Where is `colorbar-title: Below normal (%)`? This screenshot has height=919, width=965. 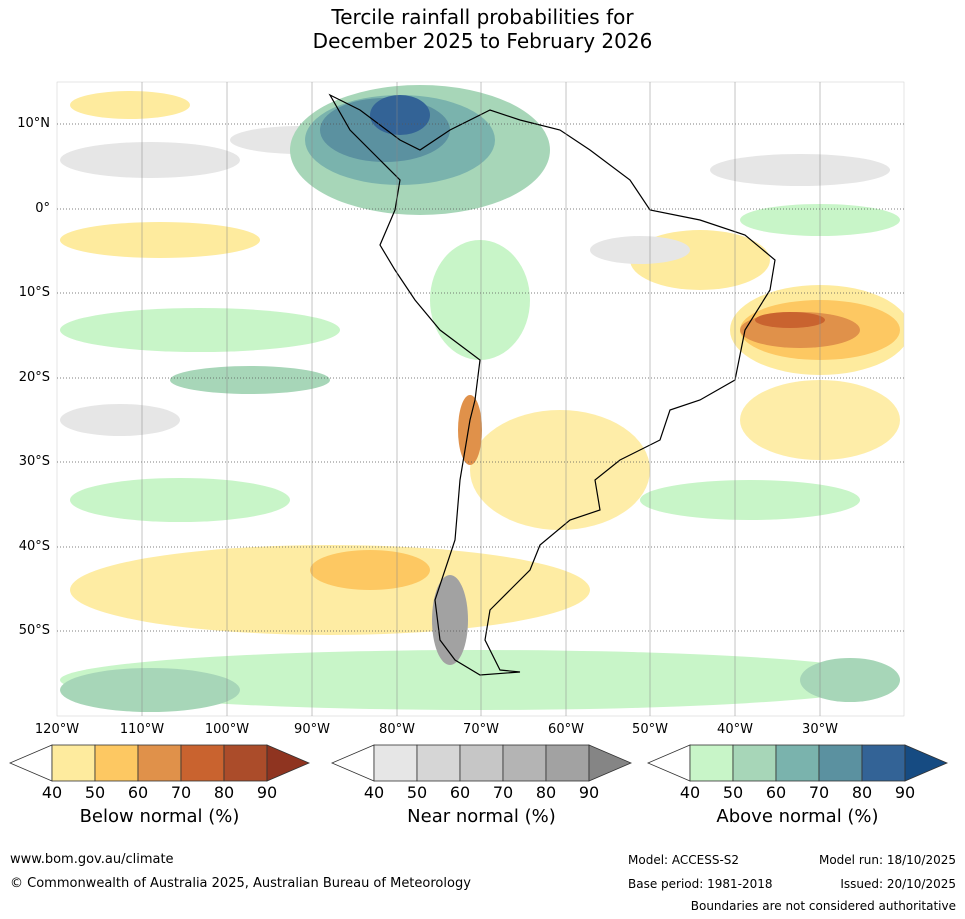
colorbar-title: Below normal (%) is located at coordinates (159, 816).